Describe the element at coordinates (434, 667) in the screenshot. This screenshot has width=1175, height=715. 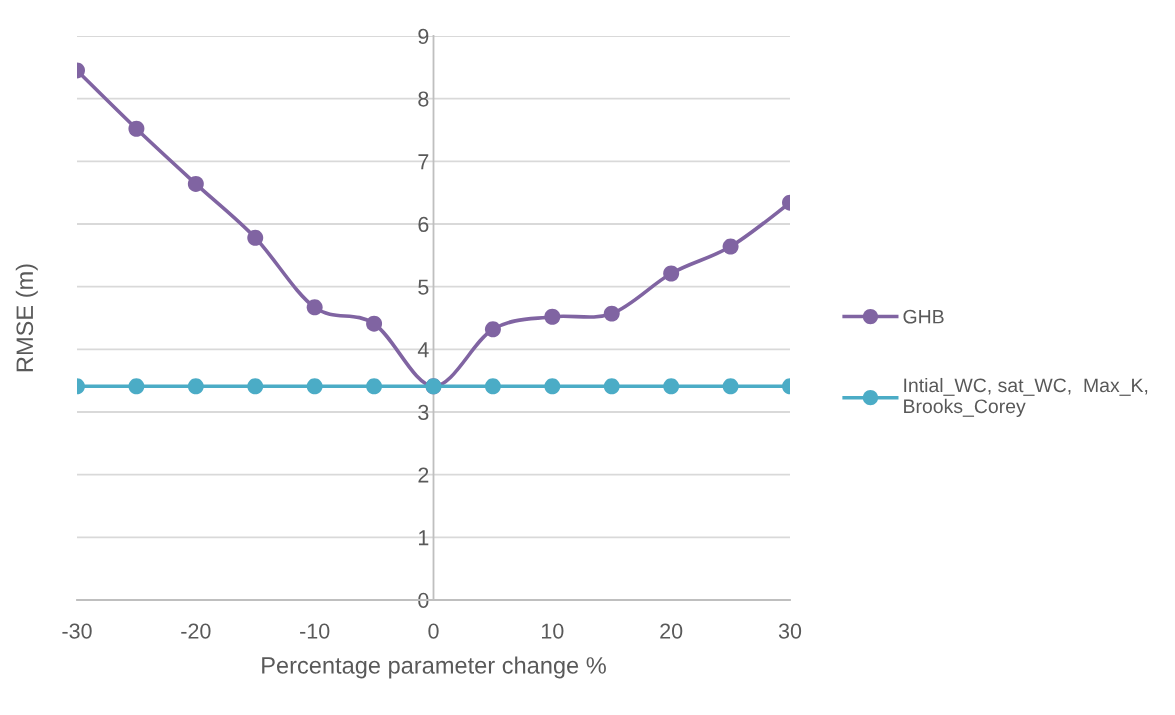
I see `x-axis-title: Percentage parameter change %` at that location.